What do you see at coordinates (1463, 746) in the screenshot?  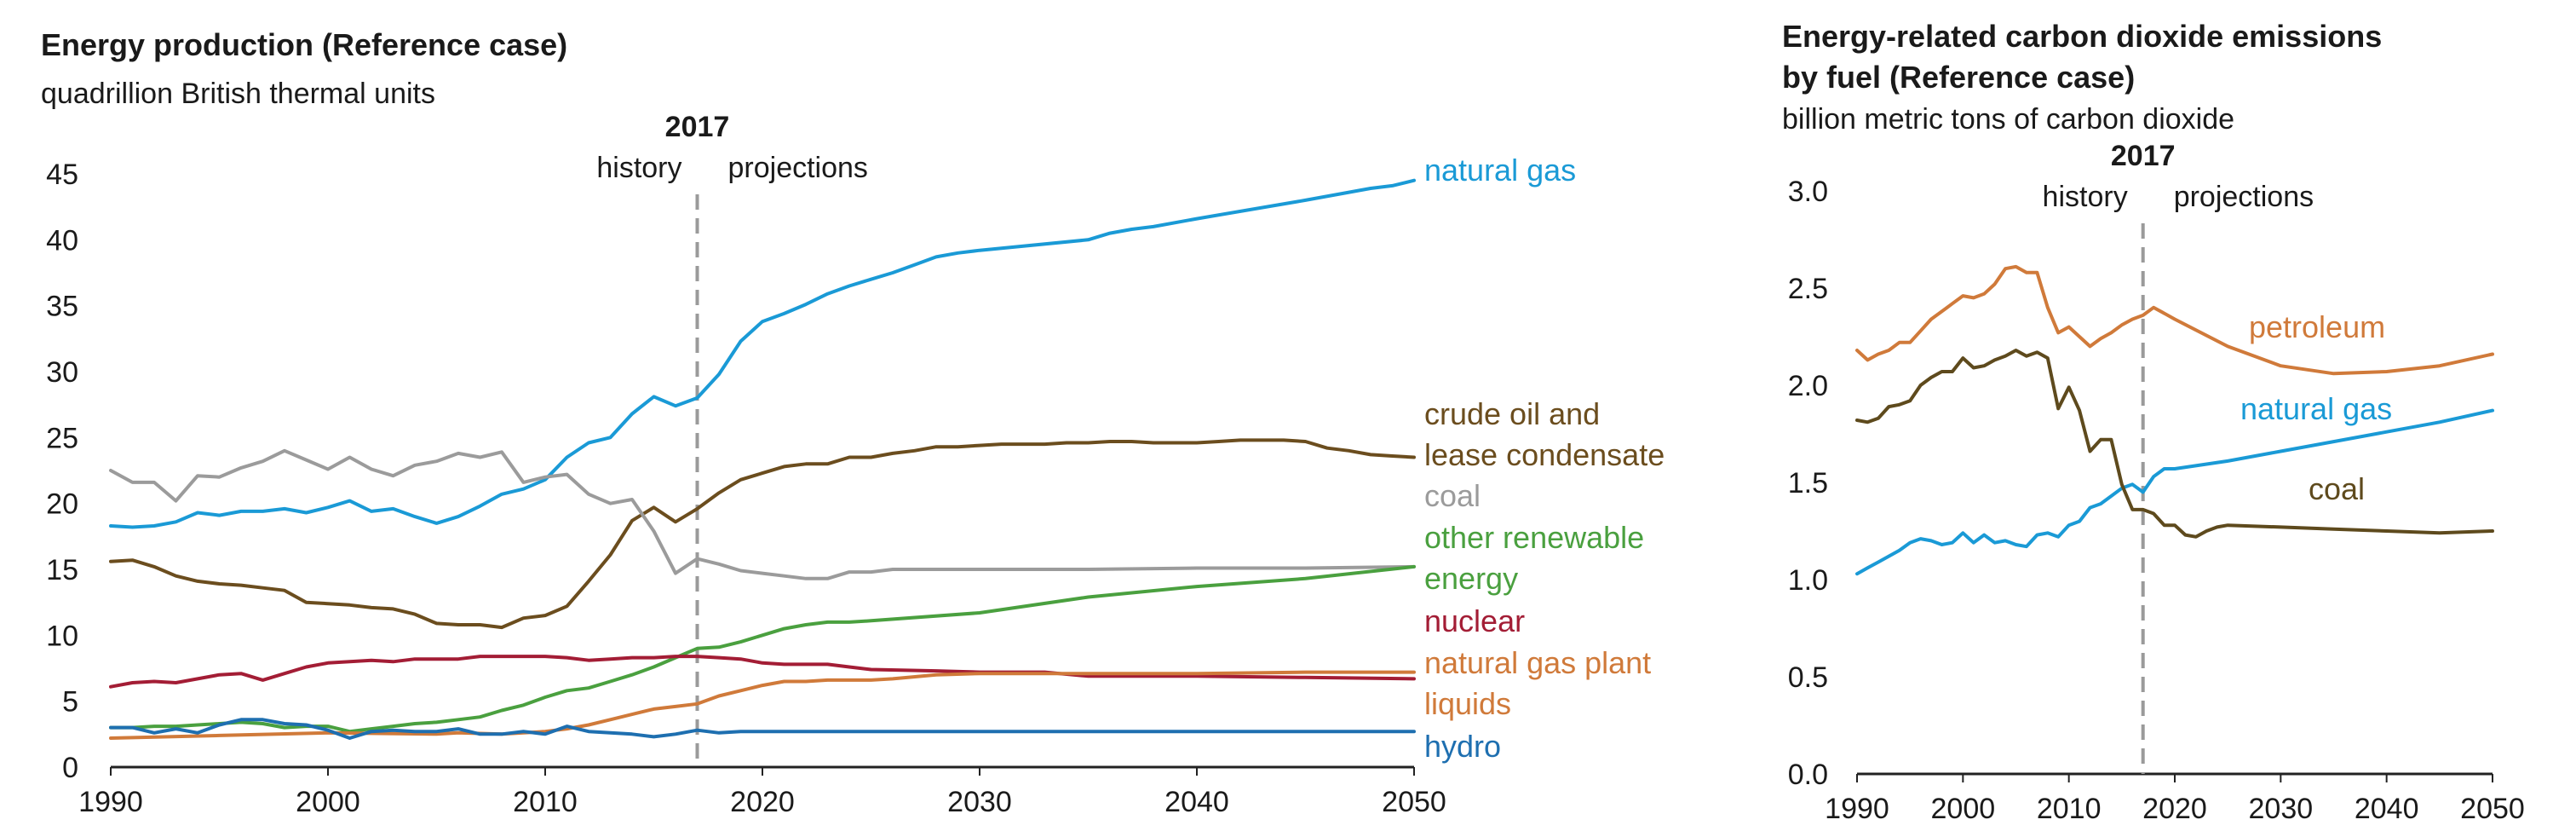 I see `series-label-hydro: hydro` at bounding box center [1463, 746].